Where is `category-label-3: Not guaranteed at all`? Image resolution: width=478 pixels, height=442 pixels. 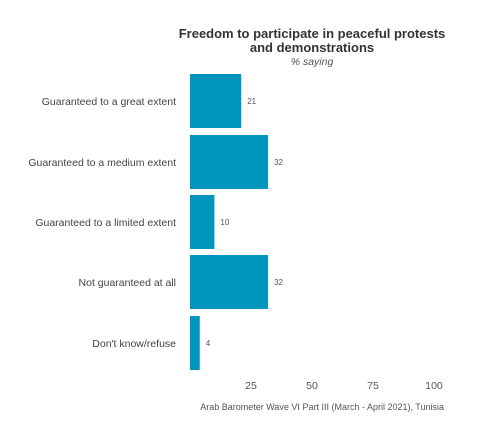
category-label-3: Not guaranteed at all is located at coordinates (127, 283).